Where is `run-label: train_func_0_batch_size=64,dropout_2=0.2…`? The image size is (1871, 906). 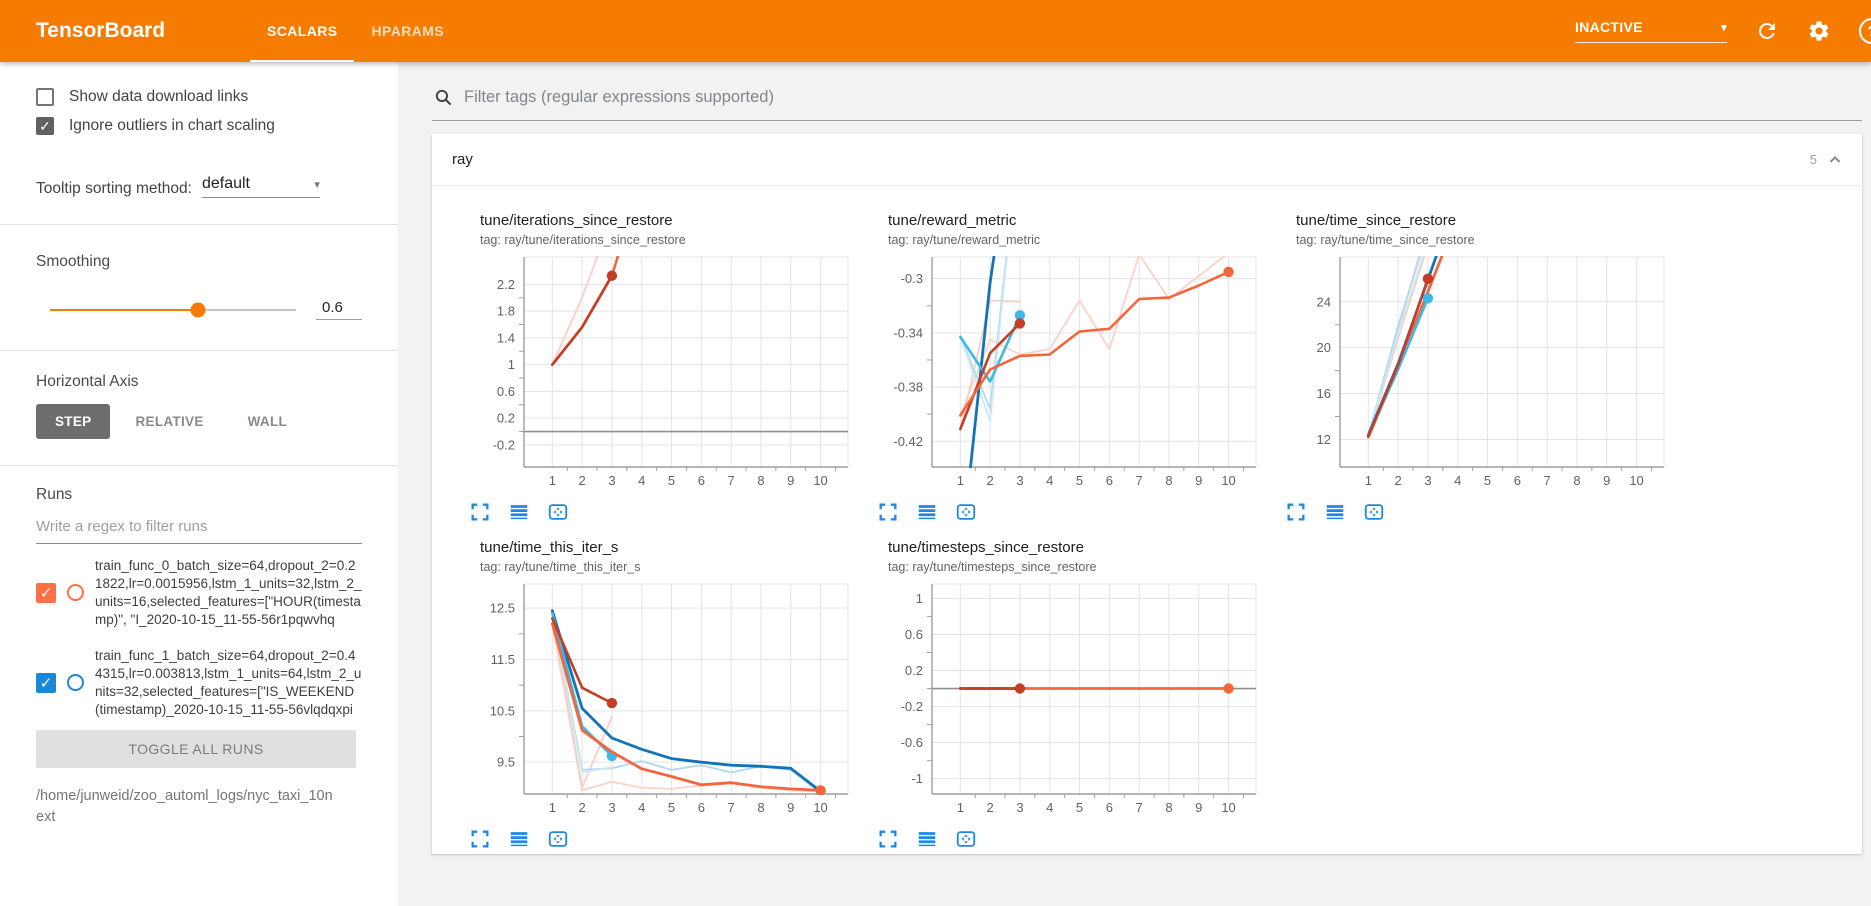
run-label: train_func_0_batch_size=64,dropout_2=0.2… is located at coordinates (228, 592).